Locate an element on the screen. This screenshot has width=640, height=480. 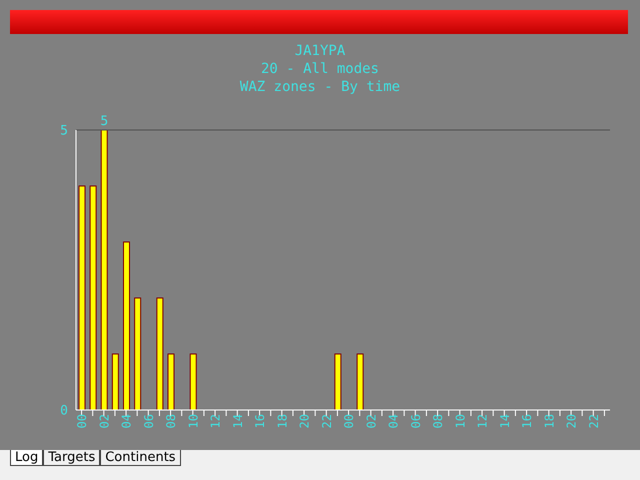
chart-title: JA1YPA is located at coordinates (320, 51).